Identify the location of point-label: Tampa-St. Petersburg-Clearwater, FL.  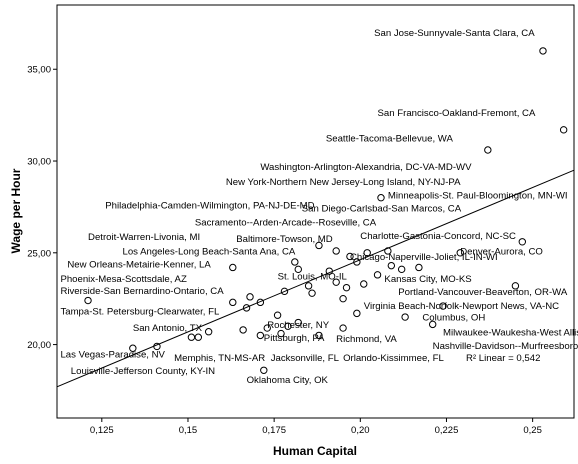
(140, 311).